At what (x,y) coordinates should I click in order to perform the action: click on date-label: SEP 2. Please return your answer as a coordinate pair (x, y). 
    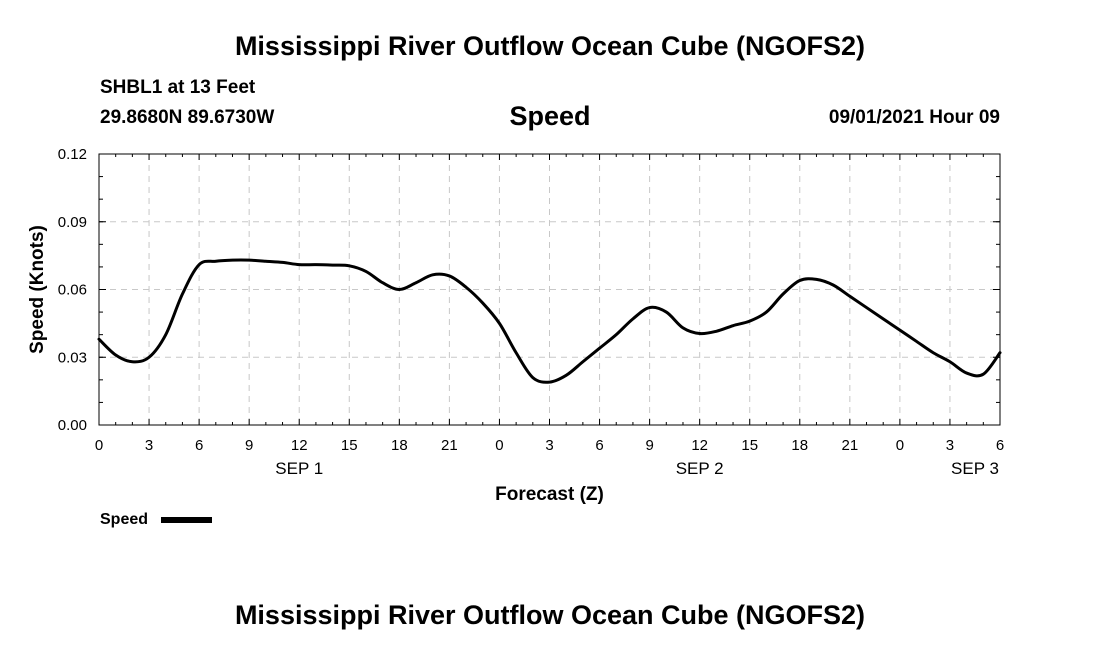
    Looking at the image, I should click on (700, 468).